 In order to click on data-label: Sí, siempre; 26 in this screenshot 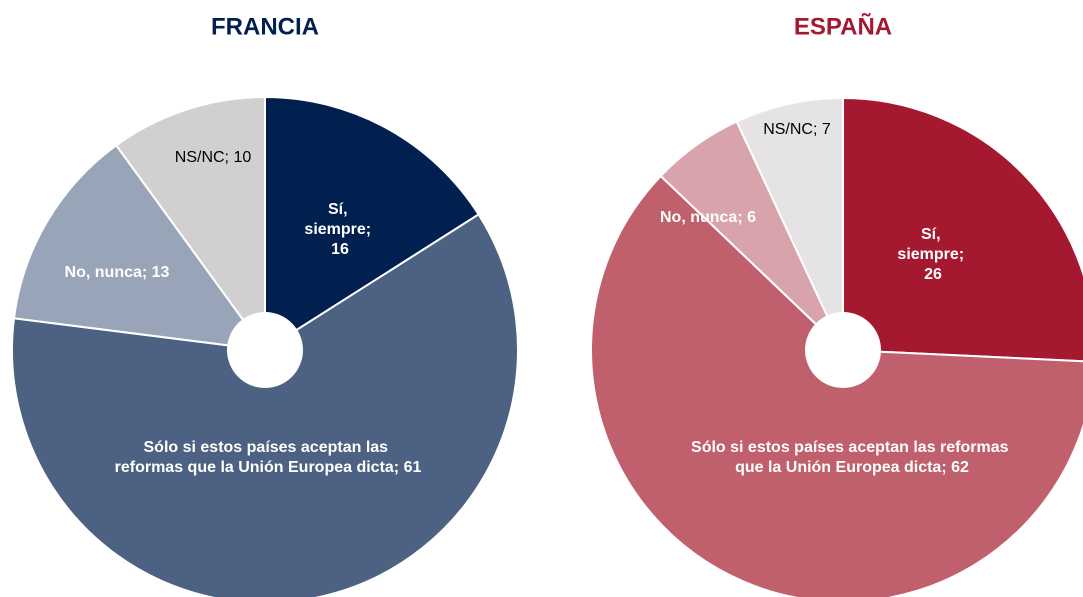, I will do `click(932, 254)`.